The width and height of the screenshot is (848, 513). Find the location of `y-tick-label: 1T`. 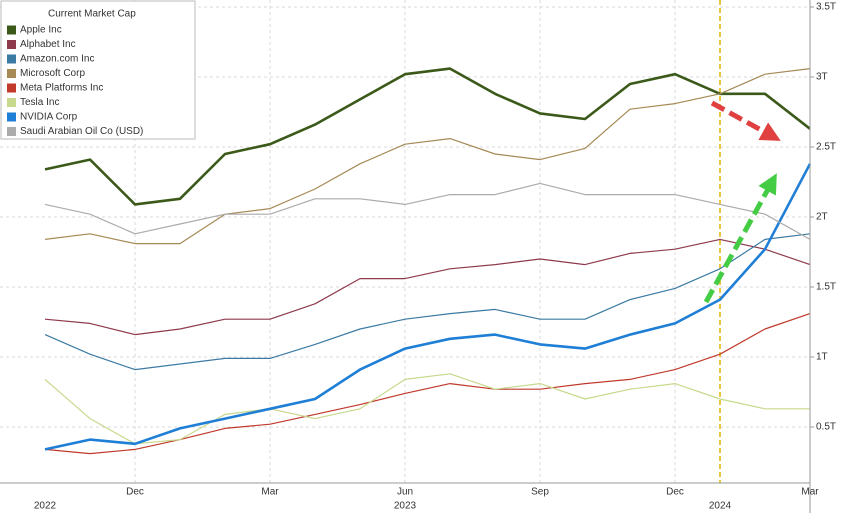

y-tick-label: 1T is located at coordinates (822, 357).